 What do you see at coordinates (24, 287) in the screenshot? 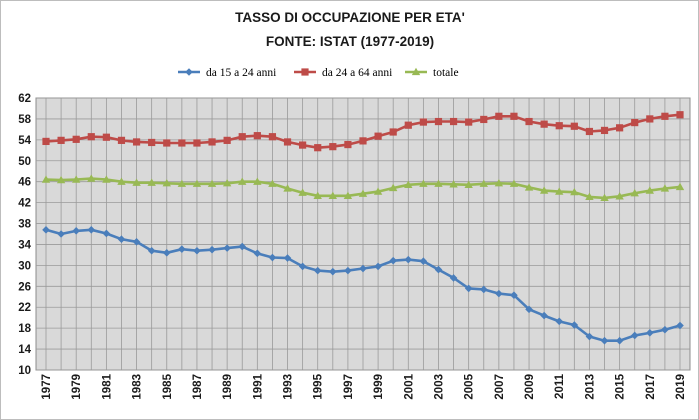
I see `y-tick-label: 26` at bounding box center [24, 287].